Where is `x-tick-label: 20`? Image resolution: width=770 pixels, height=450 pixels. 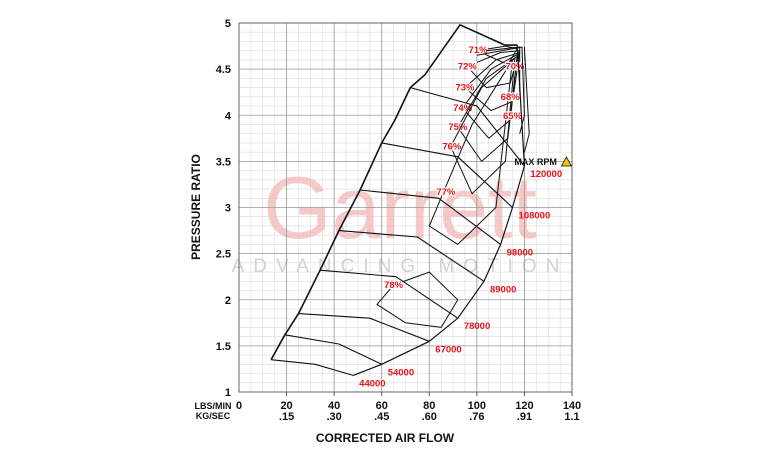
x-tick-label: 20 is located at coordinates (286, 406).